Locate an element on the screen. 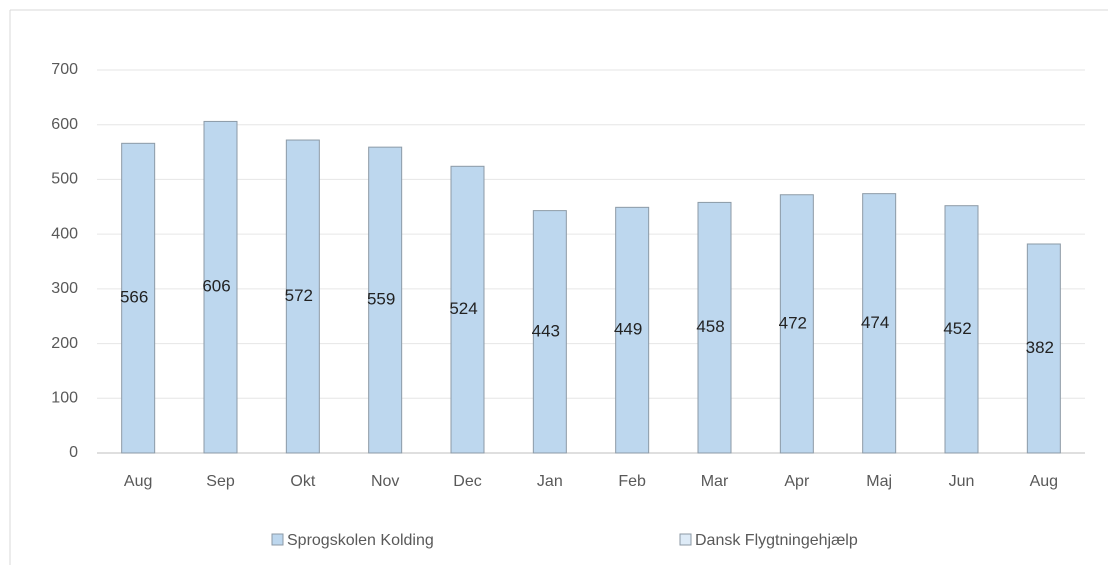 The width and height of the screenshot is (1108, 565). y-tick-label: 300 is located at coordinates (64, 288).